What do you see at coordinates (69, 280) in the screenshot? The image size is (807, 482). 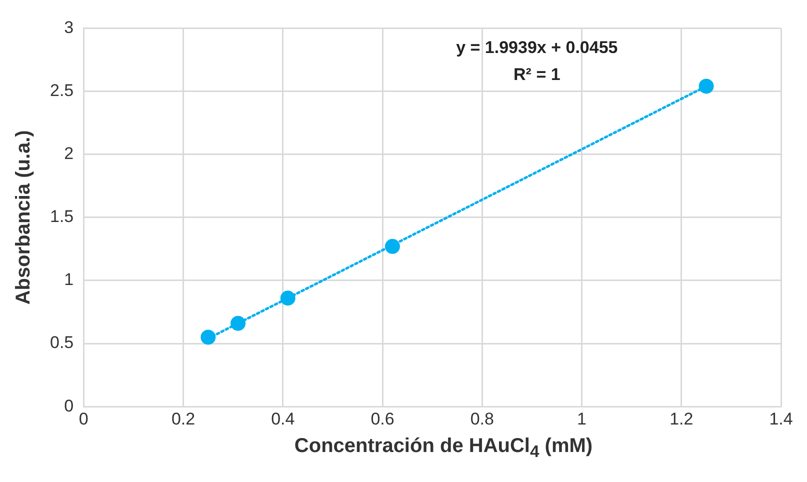 I see `y-tick-label: 1` at bounding box center [69, 280].